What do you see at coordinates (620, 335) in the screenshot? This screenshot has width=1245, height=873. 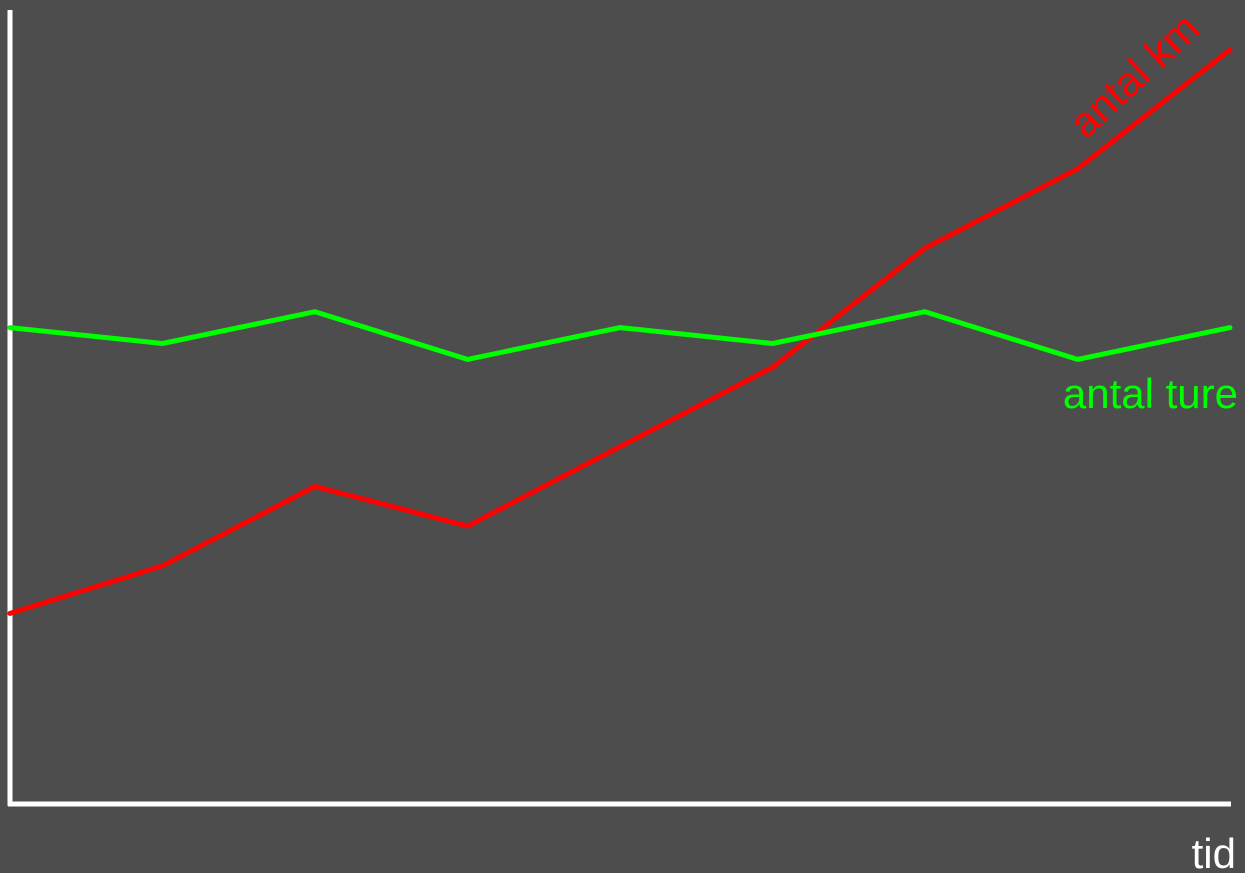 I see `series-line-antal-ture` at bounding box center [620, 335].